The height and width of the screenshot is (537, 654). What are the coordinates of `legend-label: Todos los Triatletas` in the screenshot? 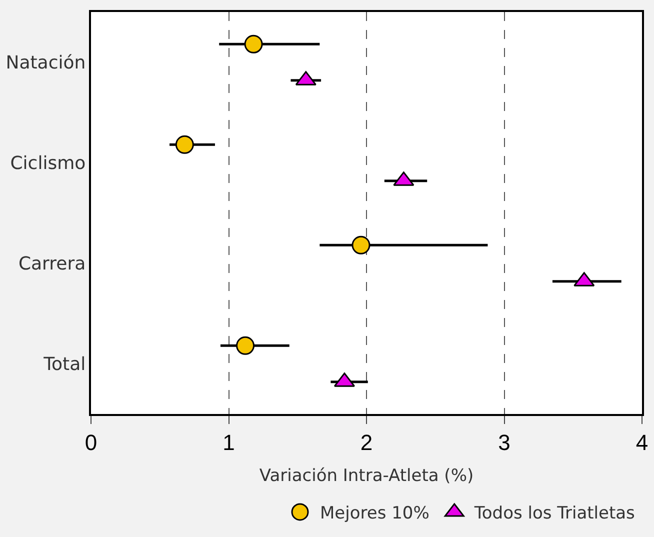 It's located at (554, 514).